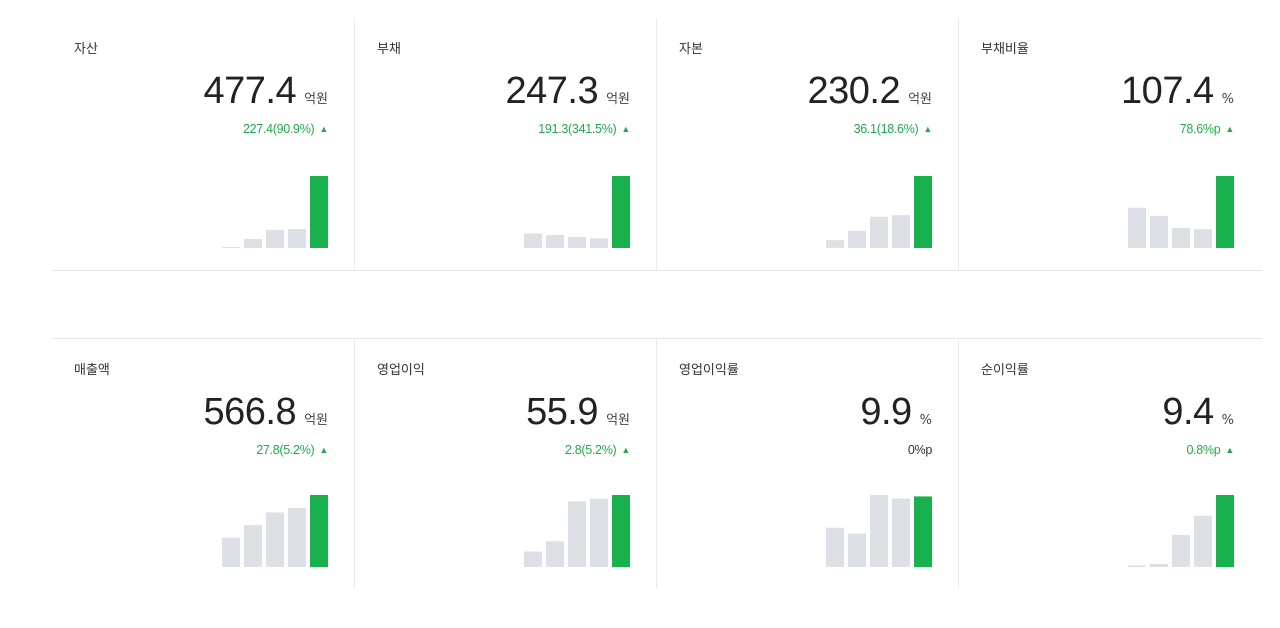 The image size is (1280, 628). Describe the element at coordinates (278, 129) in the screenshot. I see `change-text: 227.4(90.9%)` at that location.